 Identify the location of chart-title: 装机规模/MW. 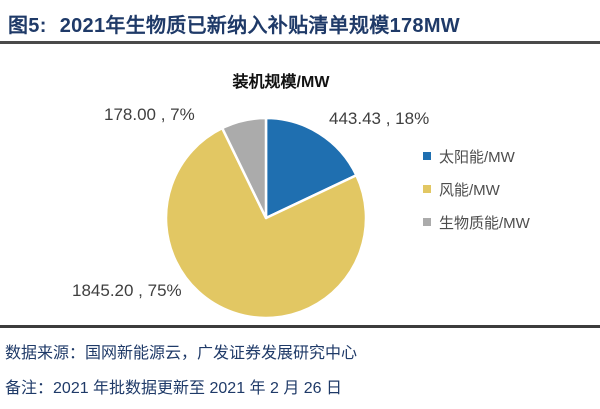
(281, 82).